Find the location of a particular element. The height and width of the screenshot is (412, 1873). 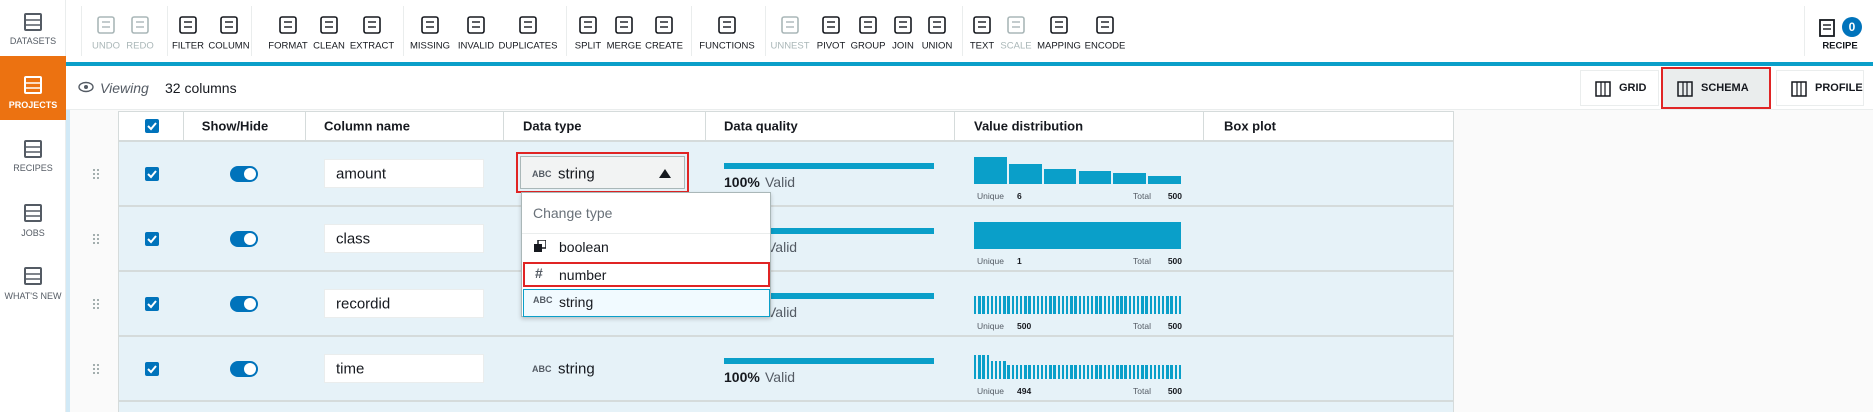

toolbar-button: SPLIT is located at coordinates (588, 46).